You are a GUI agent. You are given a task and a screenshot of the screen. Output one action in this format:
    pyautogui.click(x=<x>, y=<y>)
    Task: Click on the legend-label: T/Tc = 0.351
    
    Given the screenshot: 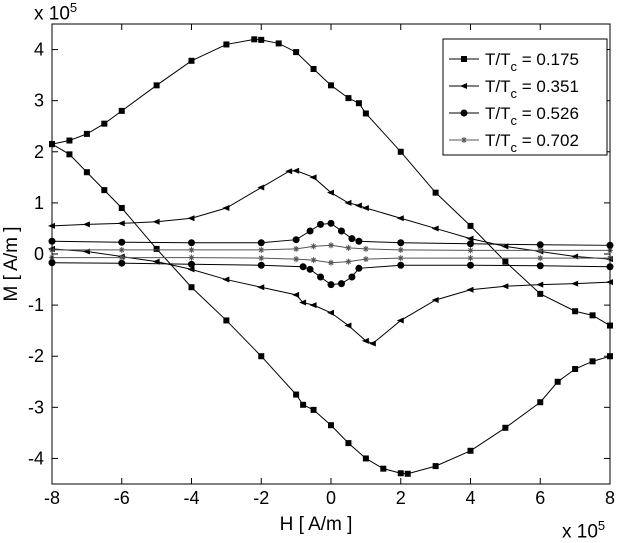 What is the action you would take?
    pyautogui.click(x=532, y=89)
    